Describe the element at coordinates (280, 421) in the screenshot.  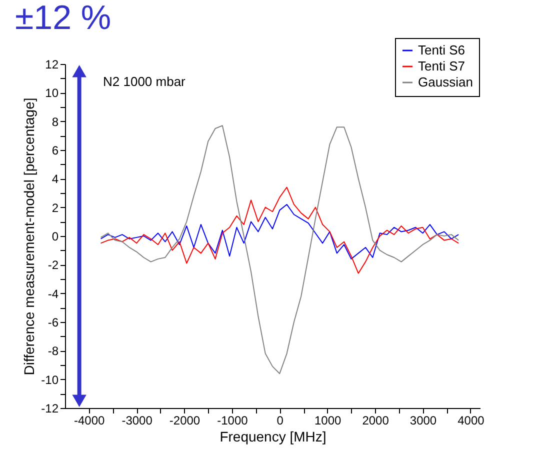
I see `x-tick-label: 0` at that location.